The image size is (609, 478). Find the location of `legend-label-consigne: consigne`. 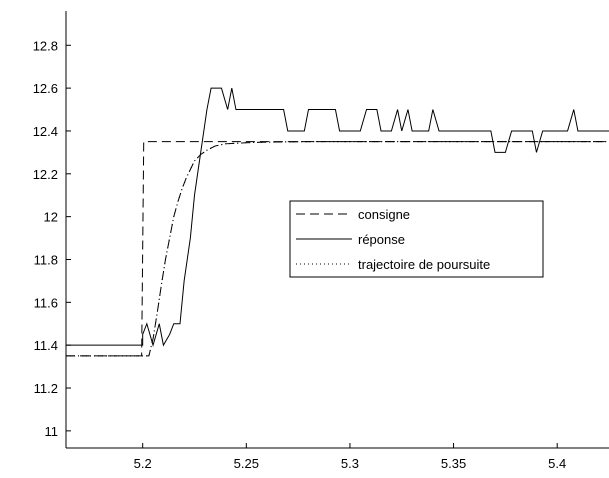

legend-label-consigne: consigne is located at coordinates (384, 214).